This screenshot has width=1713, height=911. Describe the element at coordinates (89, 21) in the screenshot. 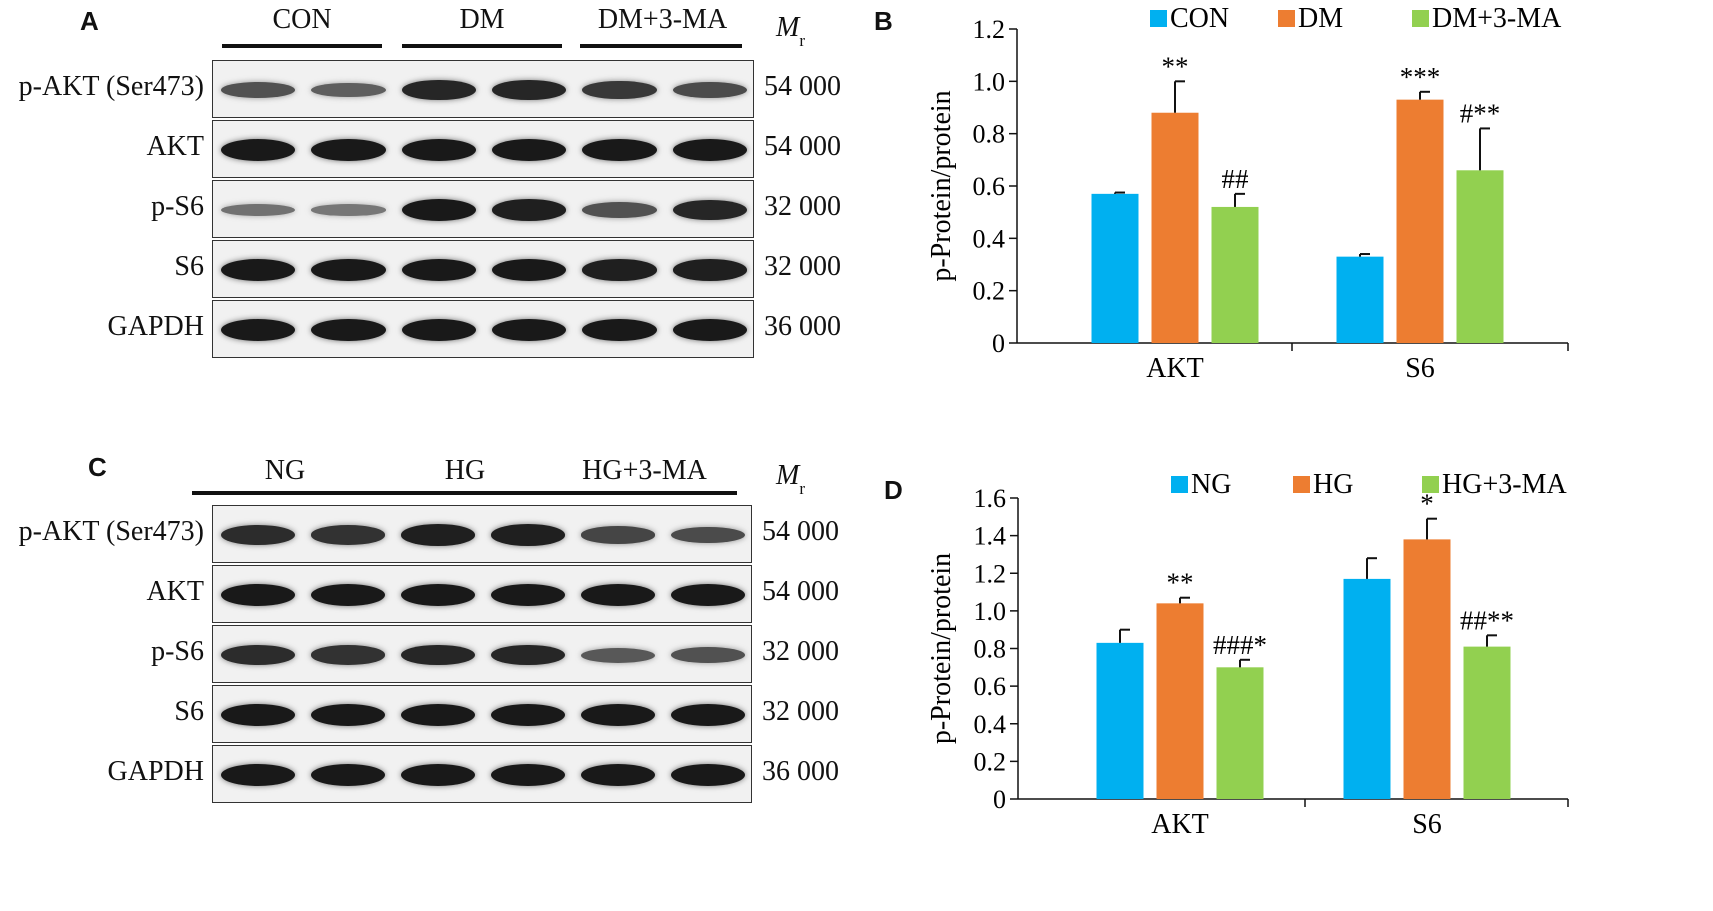

I see `panel-letter-a: A` at that location.